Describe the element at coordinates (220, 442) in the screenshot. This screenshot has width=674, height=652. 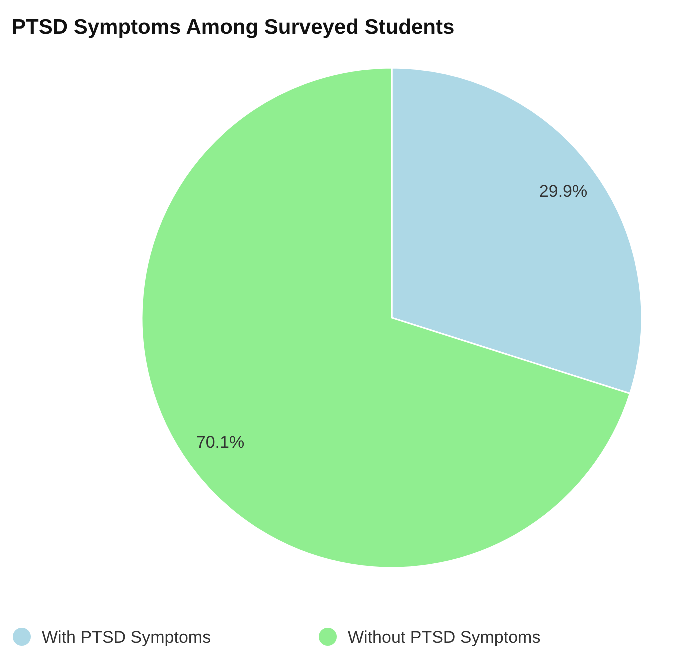
I see `data-label: 70.1%` at that location.